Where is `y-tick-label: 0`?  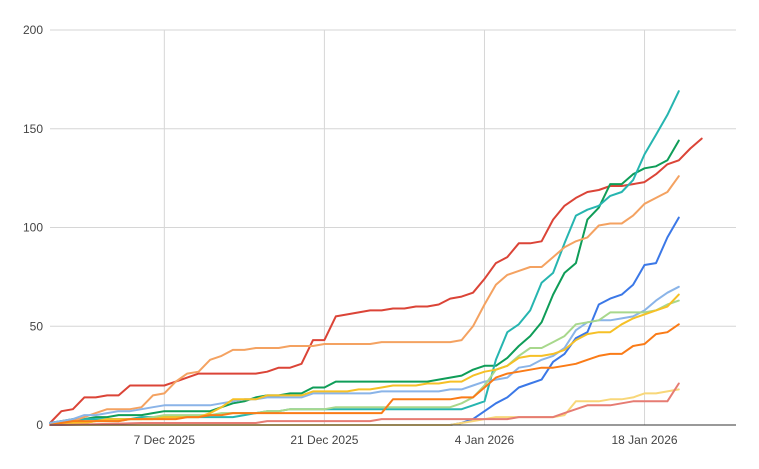
y-tick-label: 0 is located at coordinates (39, 425).